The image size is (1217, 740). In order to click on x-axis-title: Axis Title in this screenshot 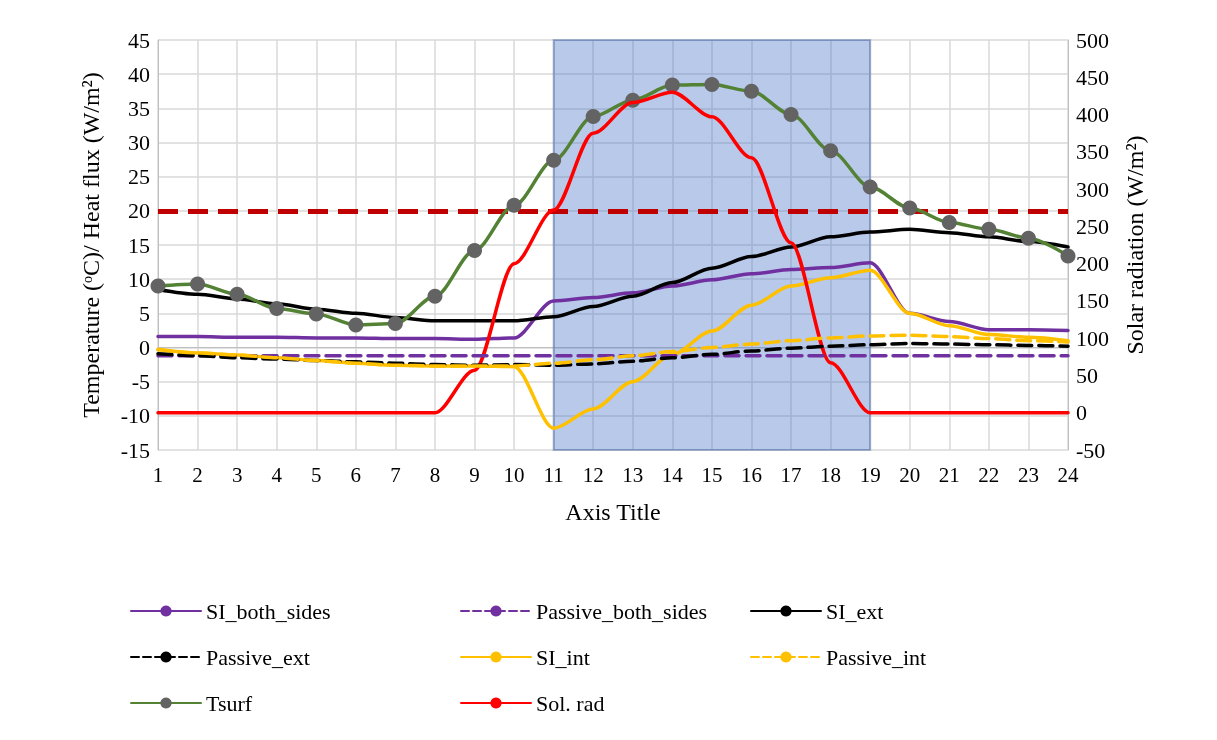, I will do `click(613, 512)`.